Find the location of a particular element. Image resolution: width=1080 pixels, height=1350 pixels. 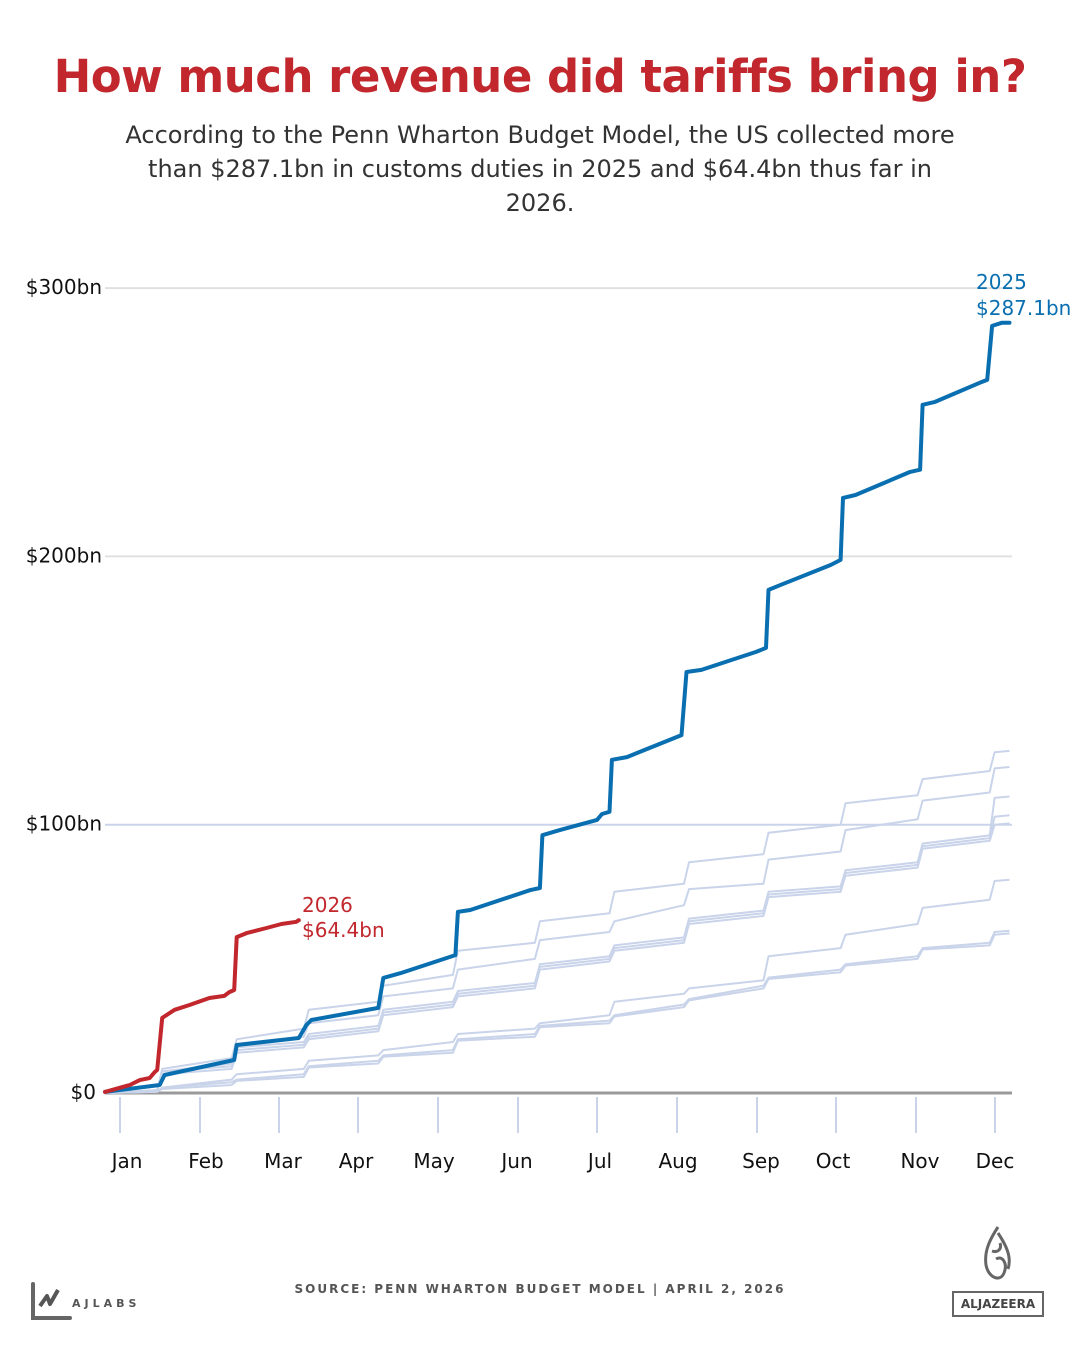

y-tick-label: $100bn is located at coordinates (64, 824).